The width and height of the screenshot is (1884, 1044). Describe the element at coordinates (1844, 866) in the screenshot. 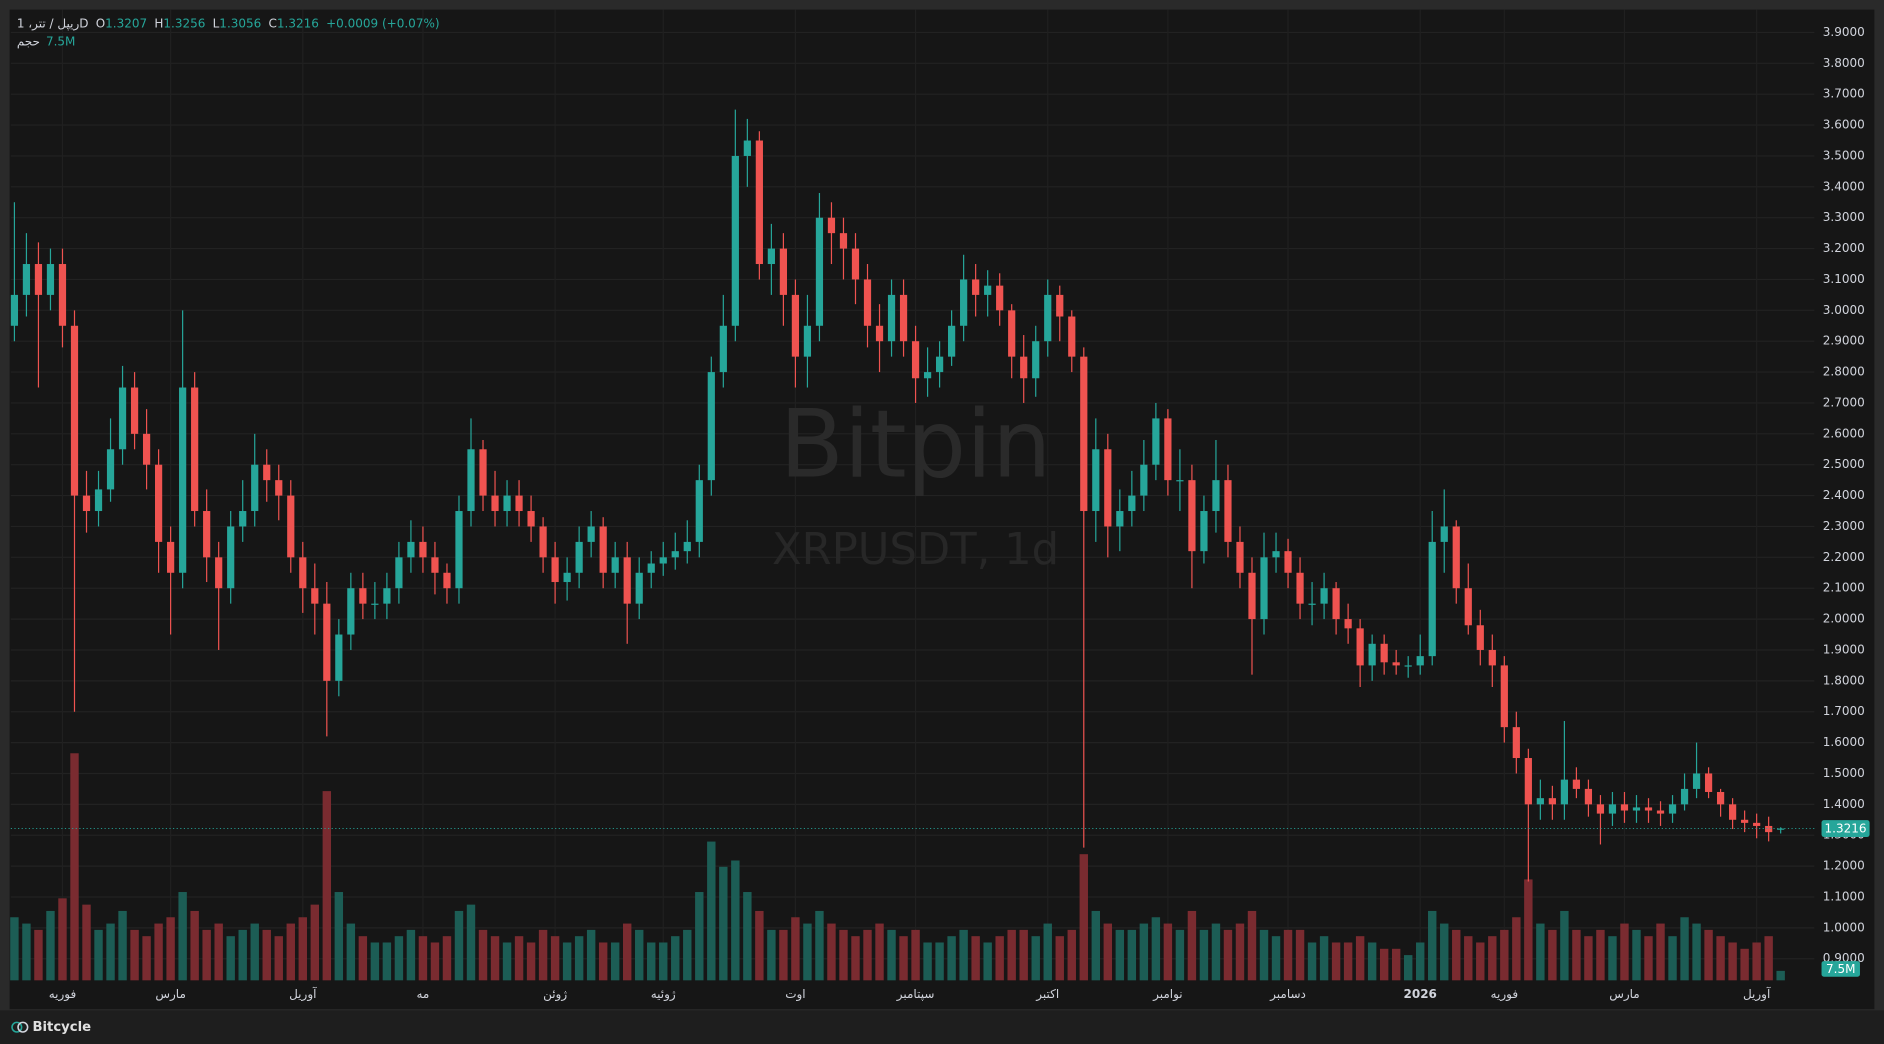

I see `y-tick-label: 1.2000` at that location.